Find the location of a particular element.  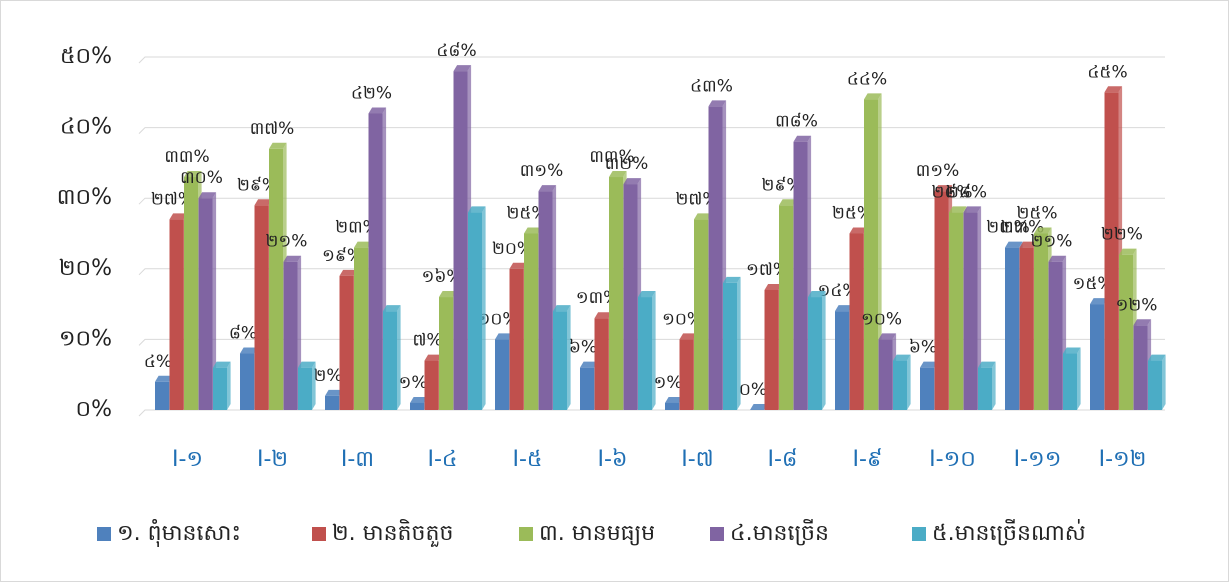

x-tick-label: I-៦ is located at coordinates (612, 459).